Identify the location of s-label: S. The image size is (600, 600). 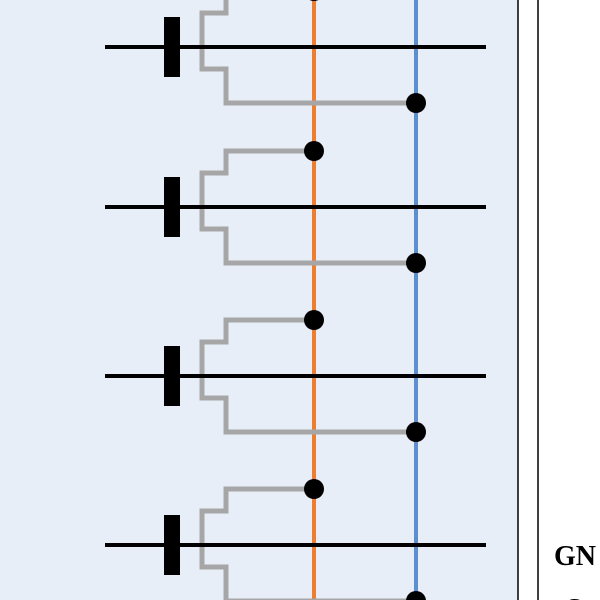
(574, 597).